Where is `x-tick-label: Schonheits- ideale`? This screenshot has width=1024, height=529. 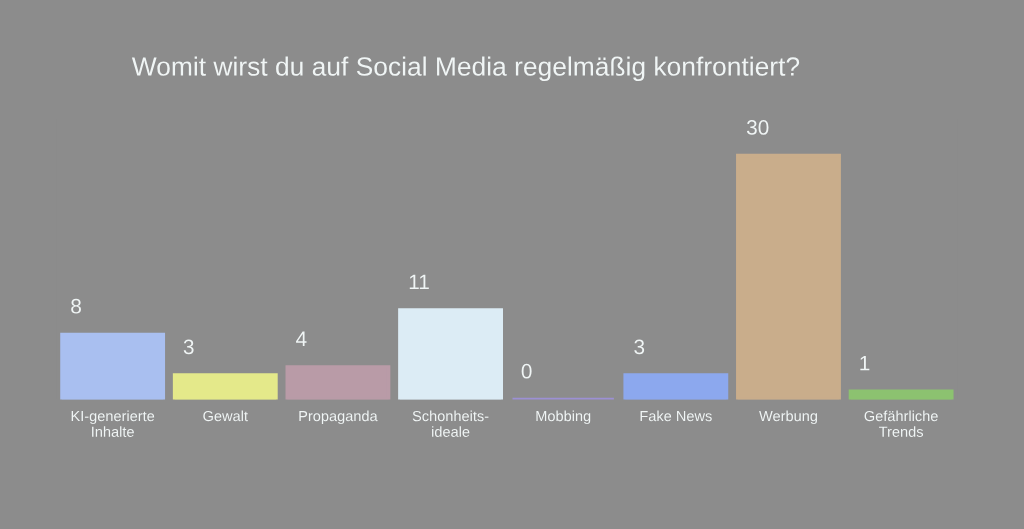
x-tick-label: Schonheits- ideale is located at coordinates (450, 423).